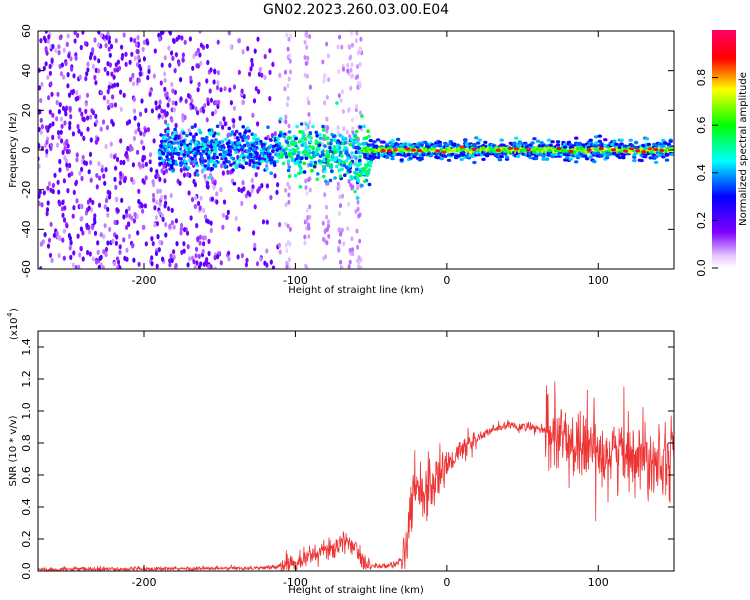 This screenshot has height=600, width=750. What do you see at coordinates (26, 31) in the screenshot?
I see `spectrogram-y-tick-label-6: 60` at bounding box center [26, 31].